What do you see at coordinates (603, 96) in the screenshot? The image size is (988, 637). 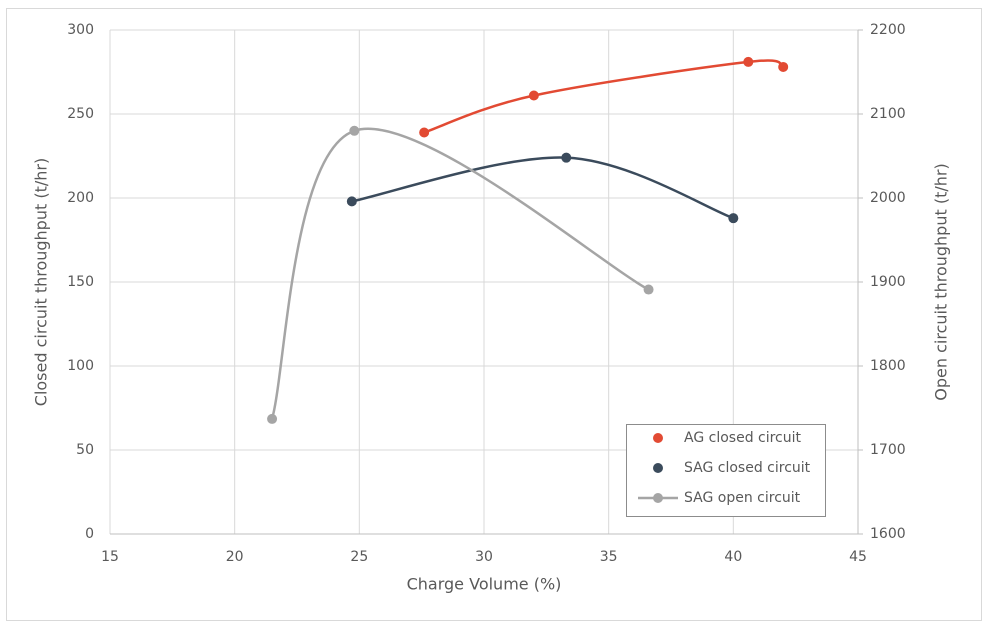 I see `series-line` at bounding box center [603, 96].